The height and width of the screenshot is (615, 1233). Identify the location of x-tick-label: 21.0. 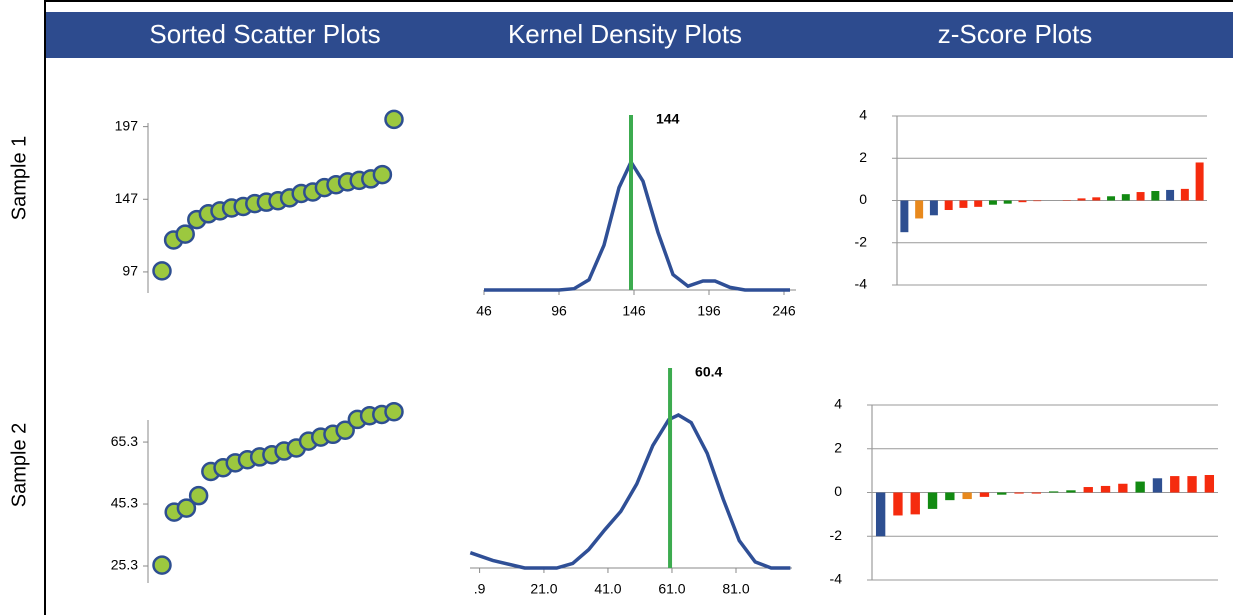
(543, 589).